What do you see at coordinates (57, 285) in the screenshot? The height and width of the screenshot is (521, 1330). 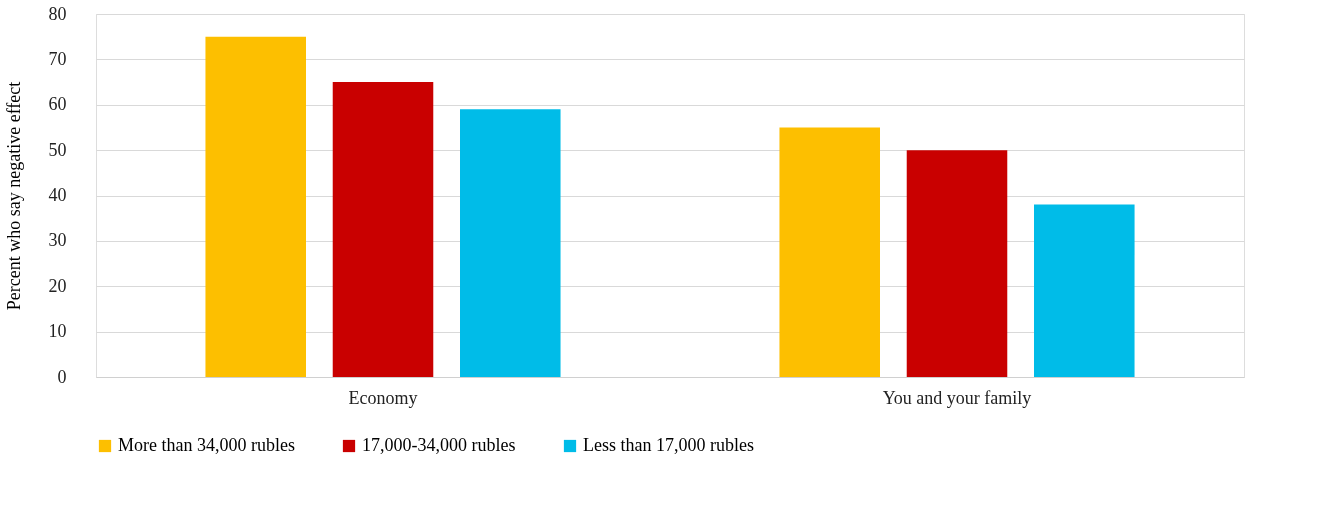 I see `y-tick-label: 20` at bounding box center [57, 285].